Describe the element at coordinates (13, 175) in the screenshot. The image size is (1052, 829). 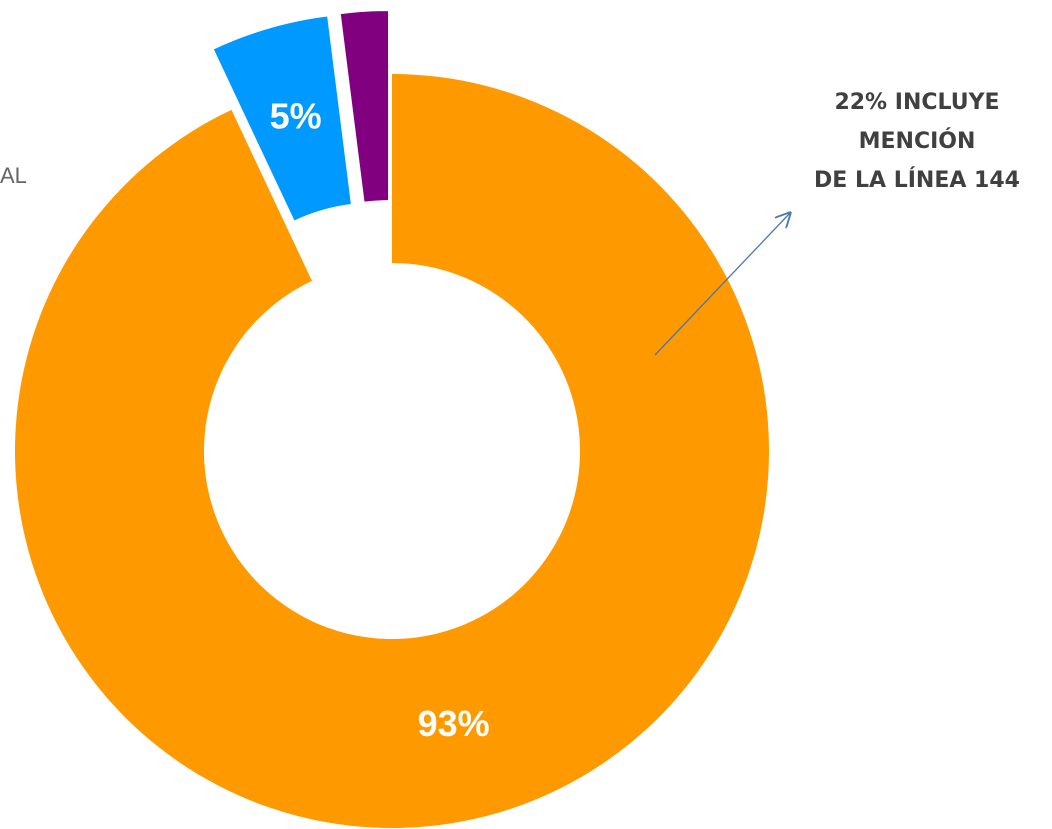
I see `legend-fragment: AL` at that location.